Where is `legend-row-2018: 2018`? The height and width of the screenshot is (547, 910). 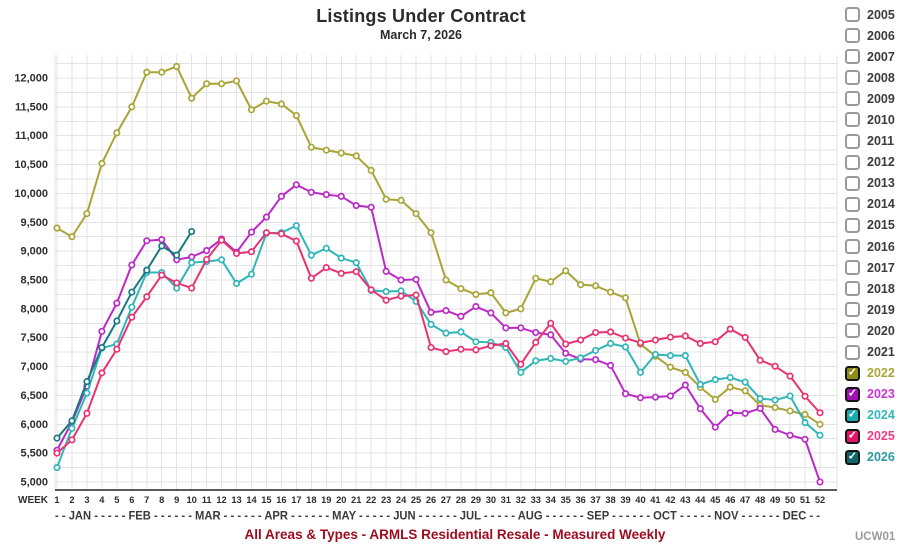
legend-row-2018: 2018 is located at coordinates (877, 289).